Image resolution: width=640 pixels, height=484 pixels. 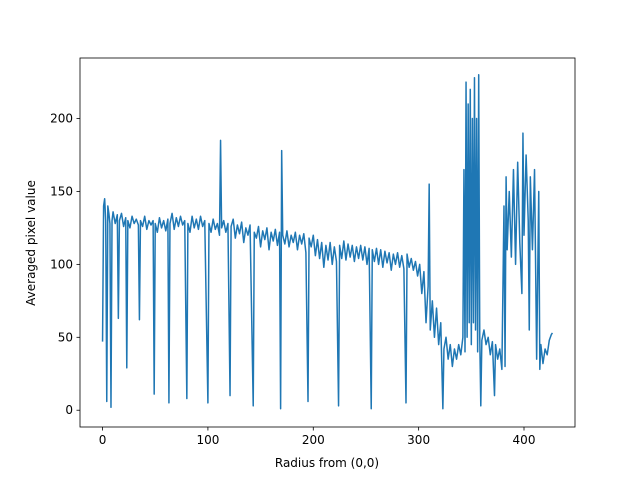 I want to click on y-tick-label: 0, so click(x=69, y=410).